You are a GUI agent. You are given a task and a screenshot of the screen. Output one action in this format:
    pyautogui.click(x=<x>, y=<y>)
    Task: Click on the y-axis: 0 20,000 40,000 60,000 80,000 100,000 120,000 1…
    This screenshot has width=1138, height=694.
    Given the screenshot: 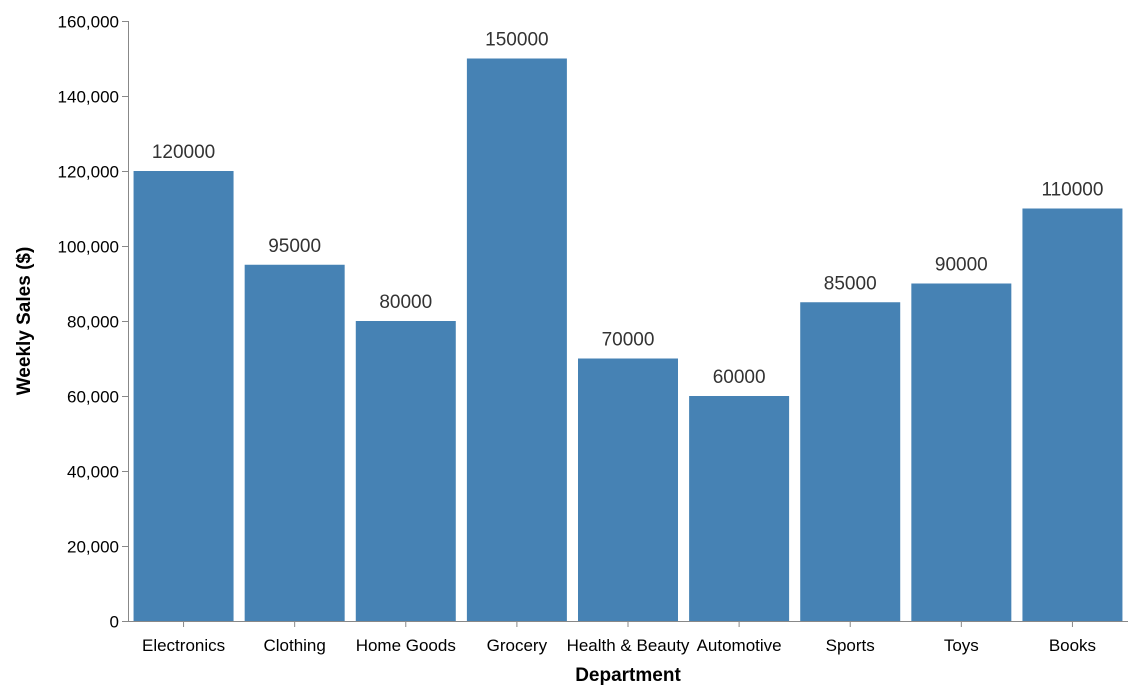 What is the action you would take?
    pyautogui.click(x=93, y=322)
    